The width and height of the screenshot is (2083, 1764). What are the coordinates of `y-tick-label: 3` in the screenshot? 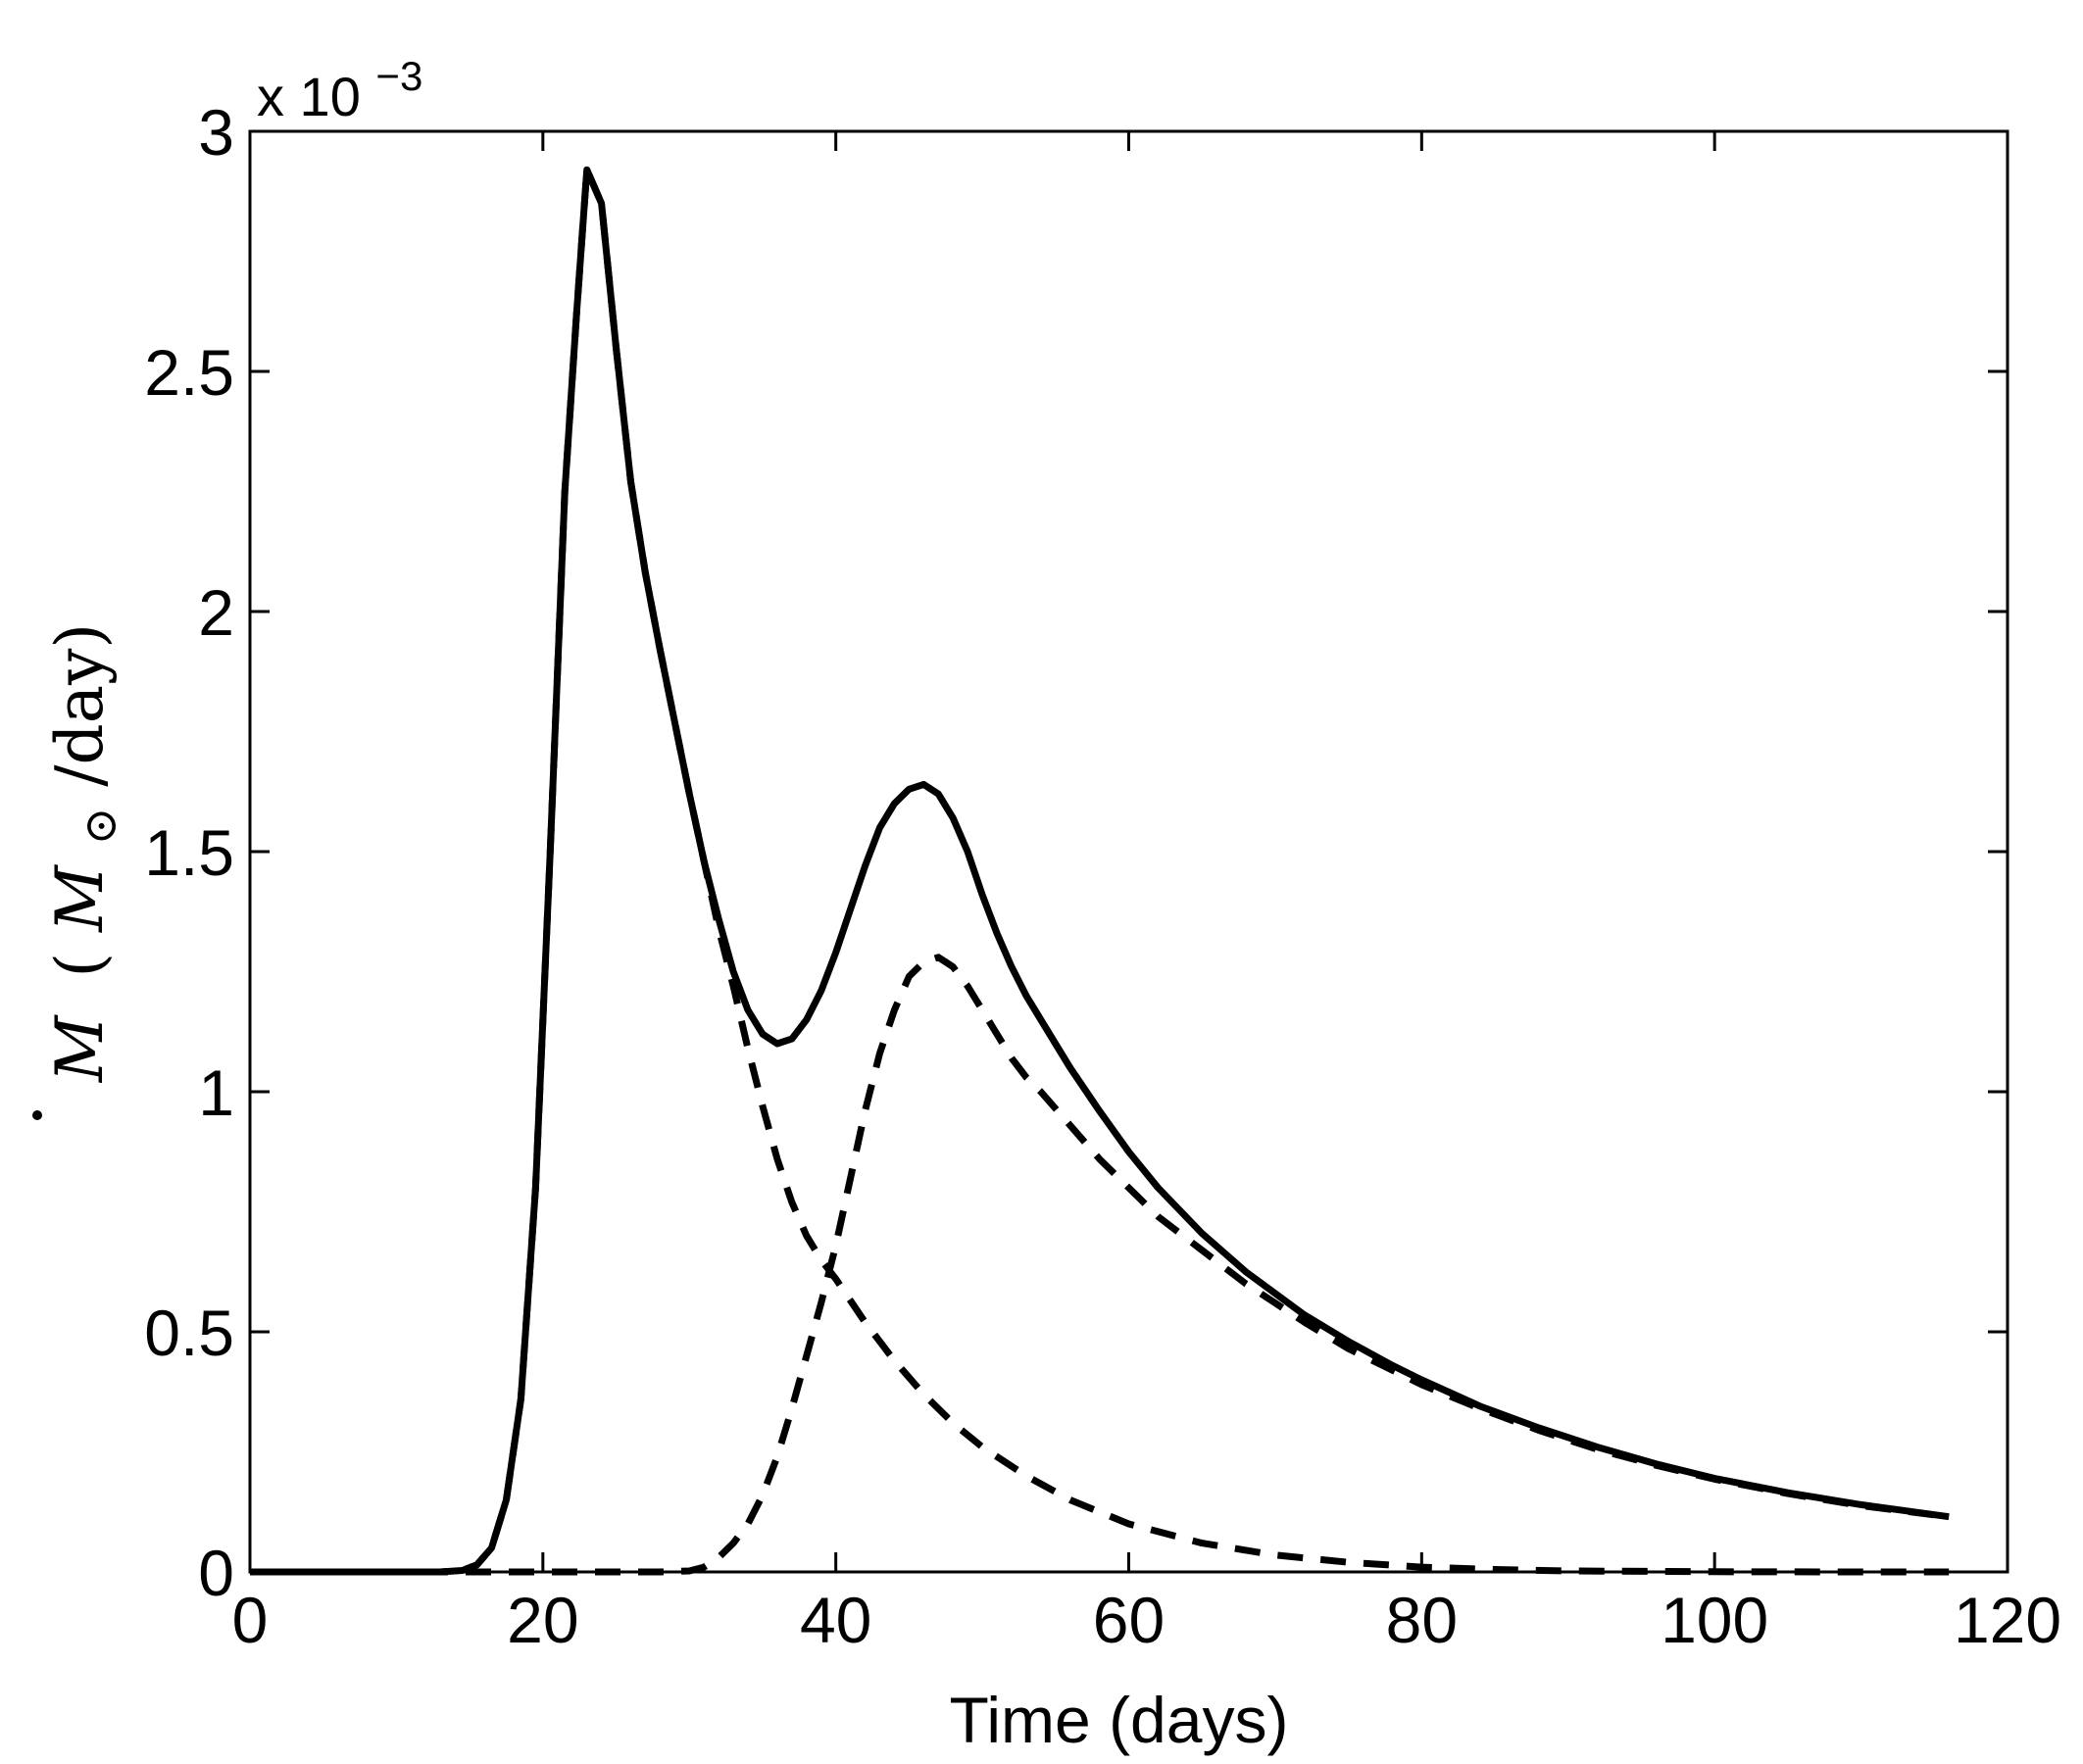 It's located at (216, 132).